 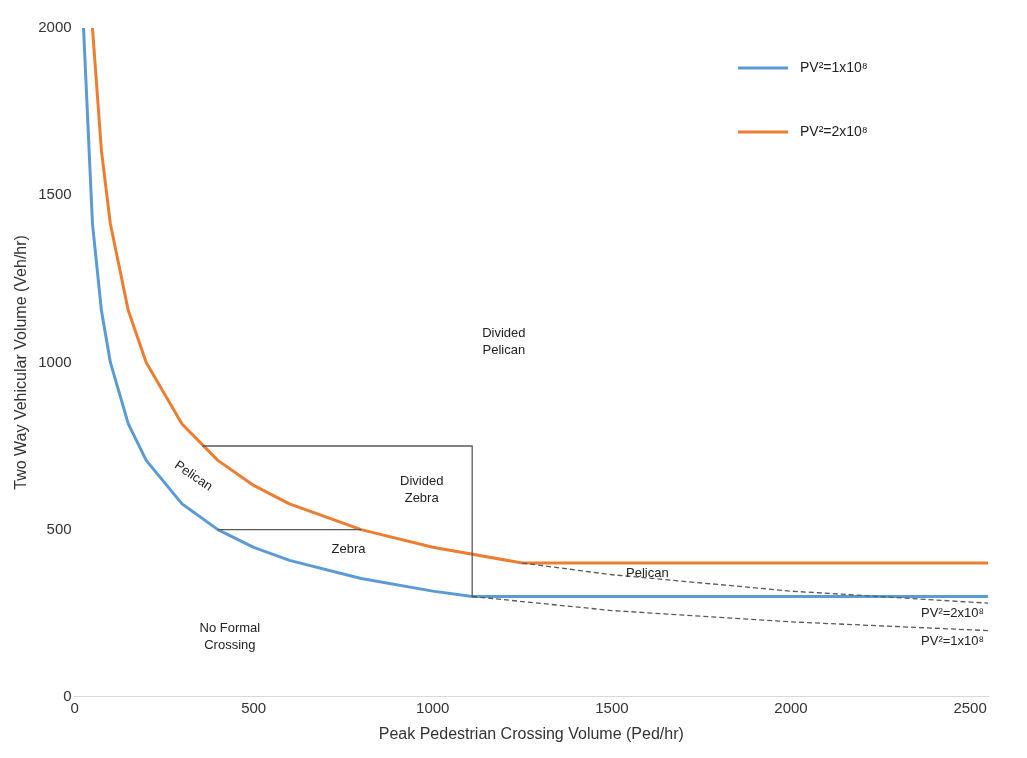 I want to click on annotation: PV²=1x10⁸, so click(x=952, y=640).